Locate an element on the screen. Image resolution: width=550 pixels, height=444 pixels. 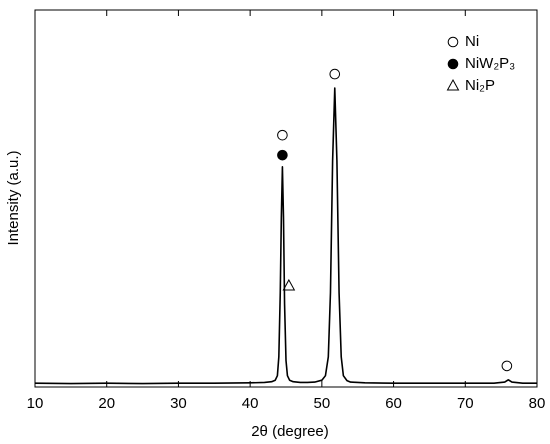
x-tick-label: 30 is located at coordinates (178, 403).